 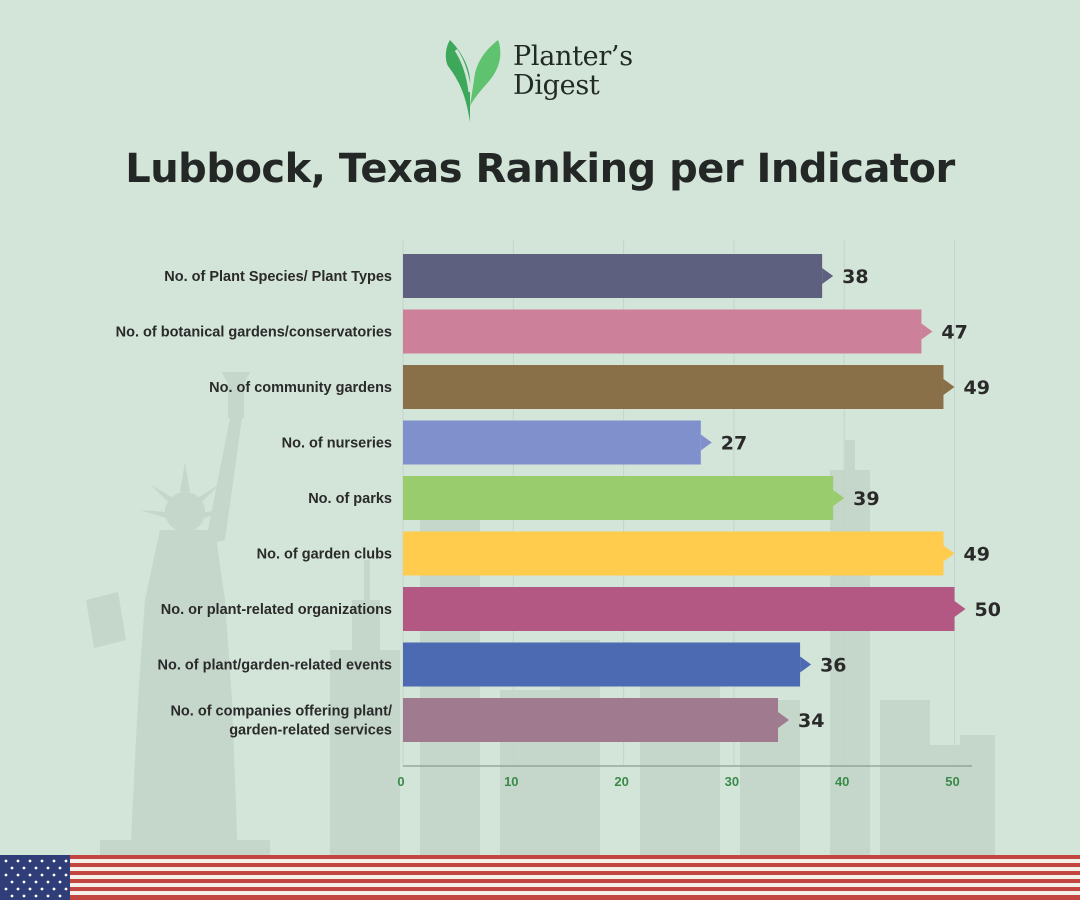 What do you see at coordinates (254, 333) in the screenshot?
I see `category-label: No. of botanical gardens/conservatories` at bounding box center [254, 333].